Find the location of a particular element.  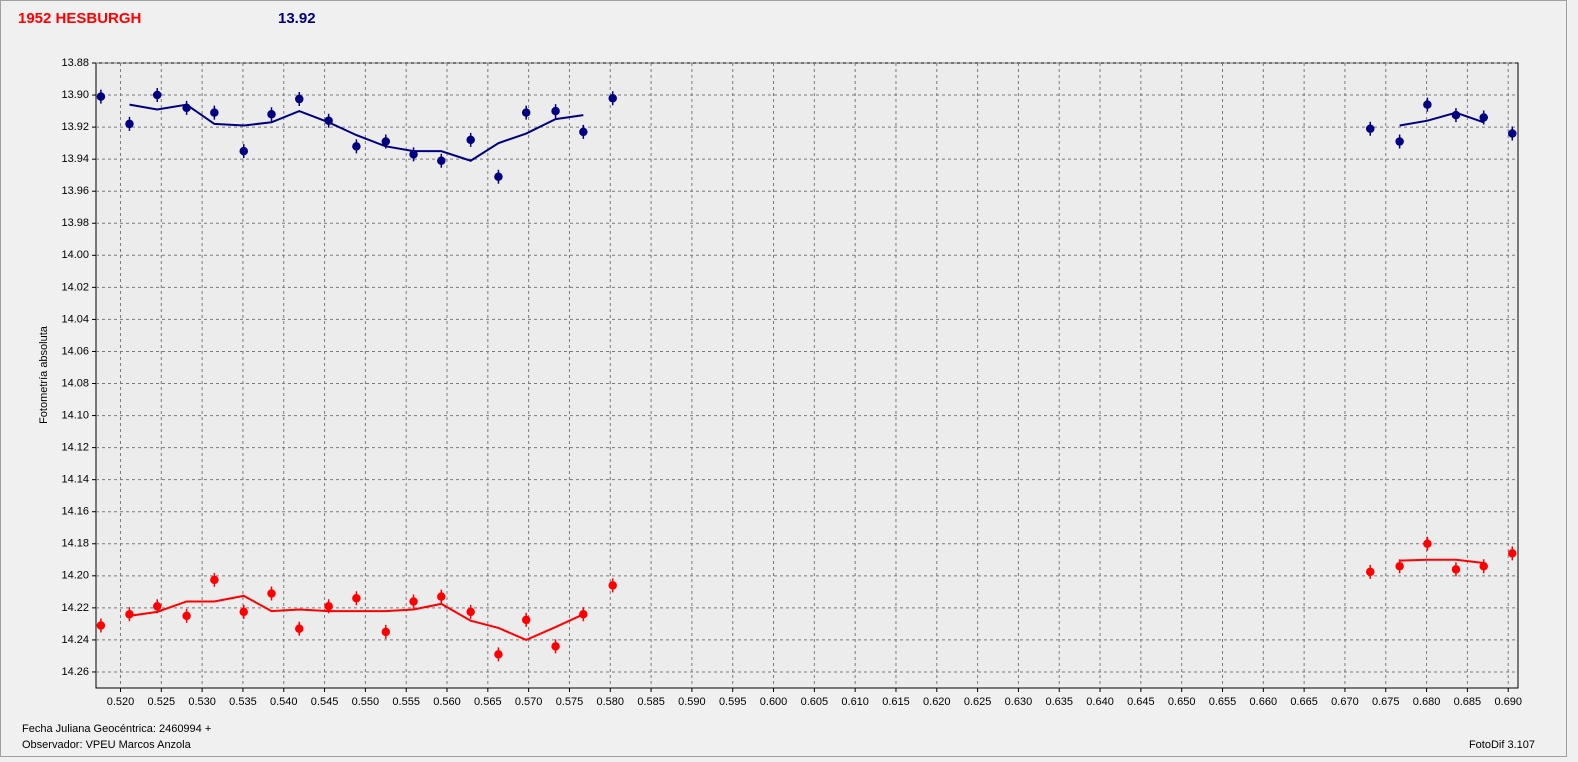

y-tick-label: 14.24 is located at coordinates (75, 640).